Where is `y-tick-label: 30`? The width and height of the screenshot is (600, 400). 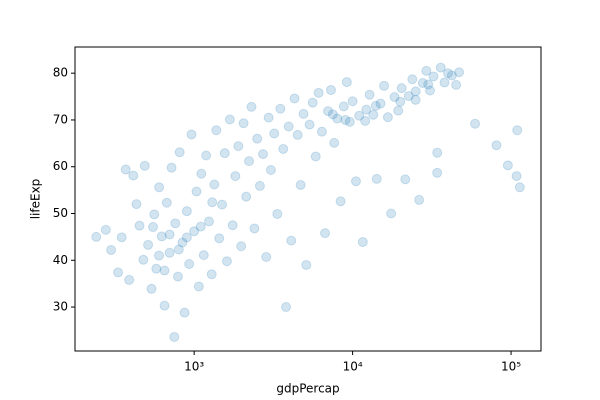
y-tick-label: 30 is located at coordinates (60, 307).